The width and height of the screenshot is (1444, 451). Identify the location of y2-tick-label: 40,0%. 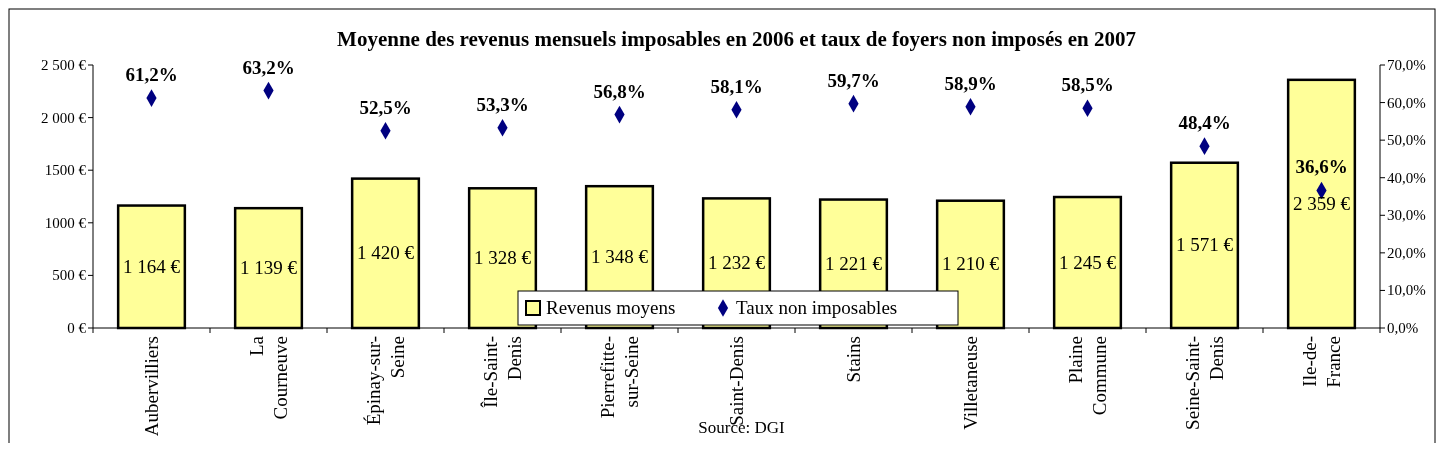
(1406, 177).